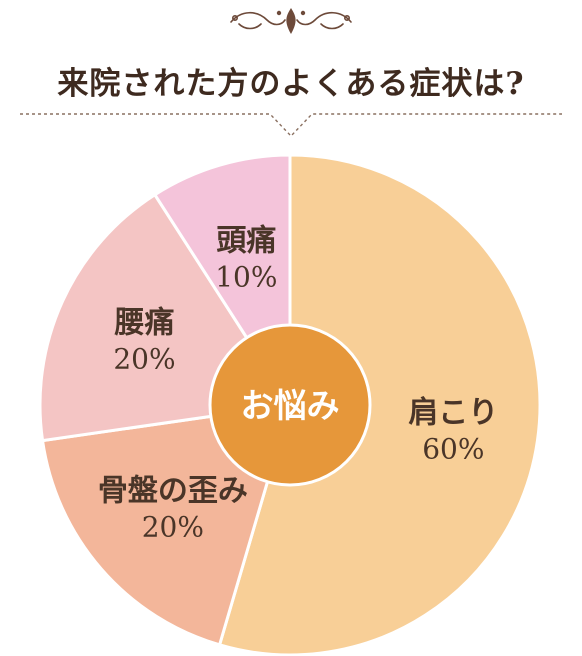  I want to click on decorative-flourish-icon, so click(291, 21).